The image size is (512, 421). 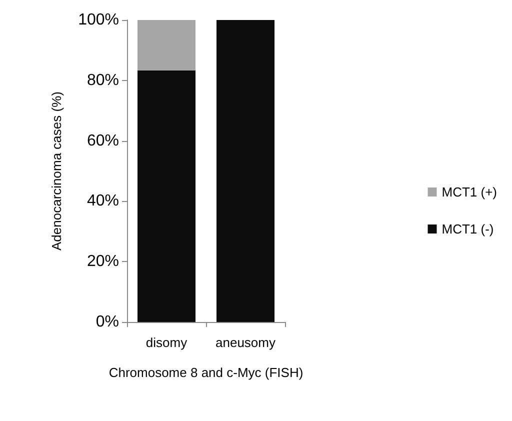 I want to click on y-axis-title: Adenocarcinoma cases (%), so click(x=56, y=171).